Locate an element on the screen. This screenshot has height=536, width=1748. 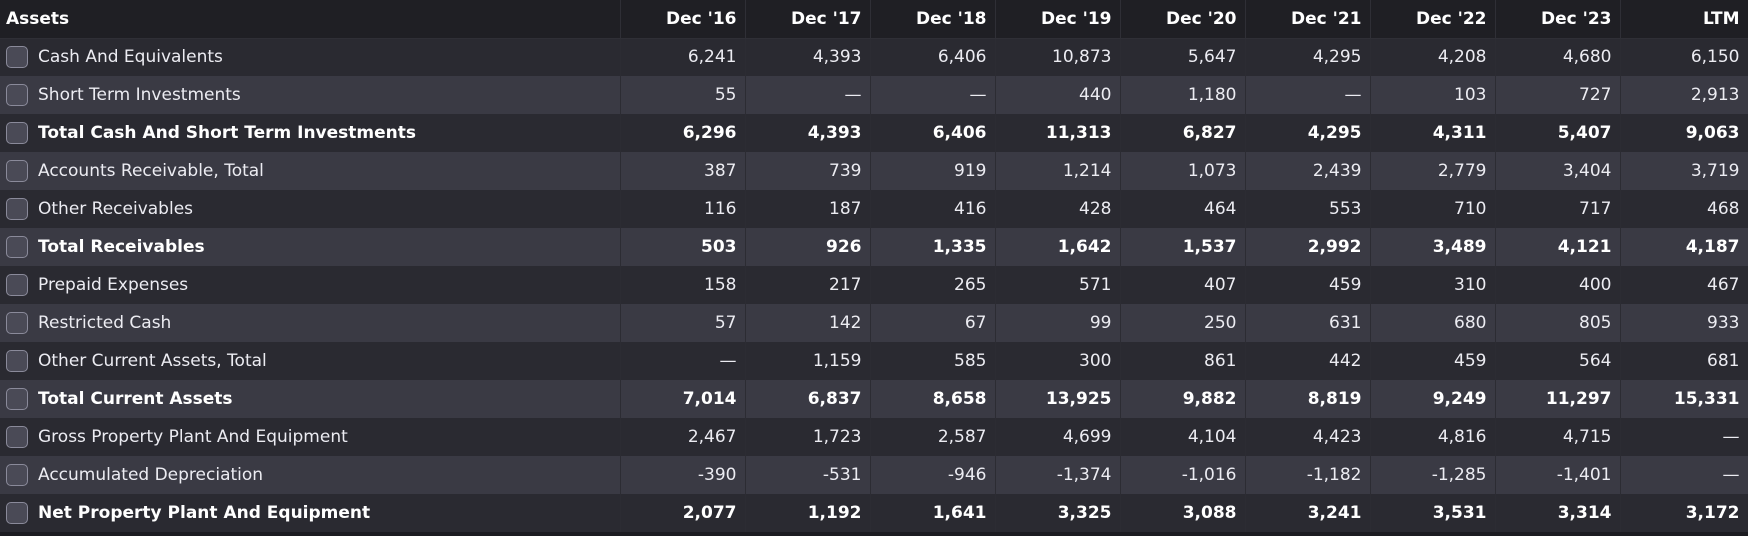
value-cell: 631 is located at coordinates (1308, 323).